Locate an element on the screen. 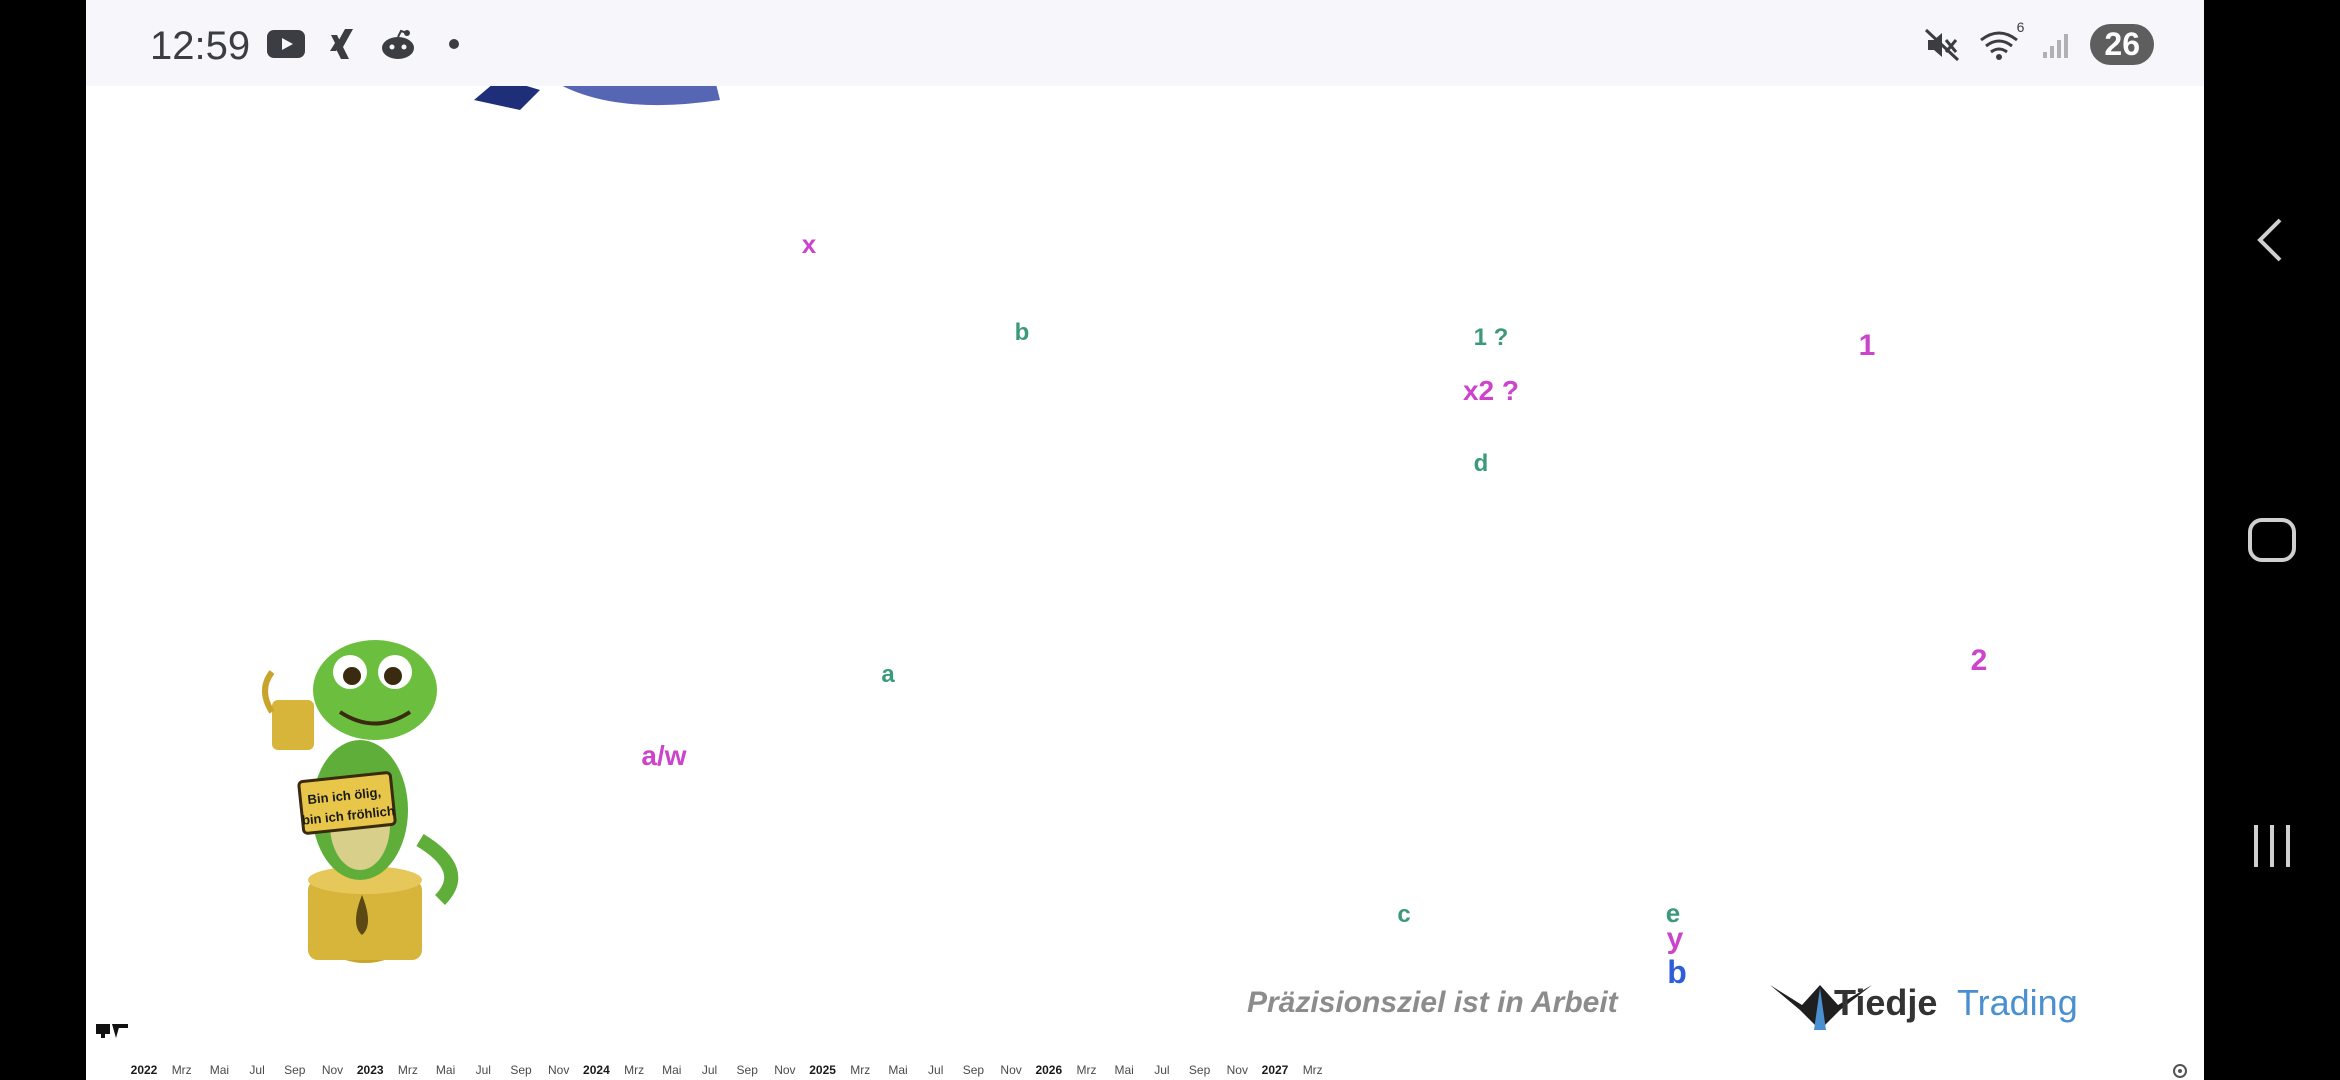  signal-icon is located at coordinates (2056, 45).